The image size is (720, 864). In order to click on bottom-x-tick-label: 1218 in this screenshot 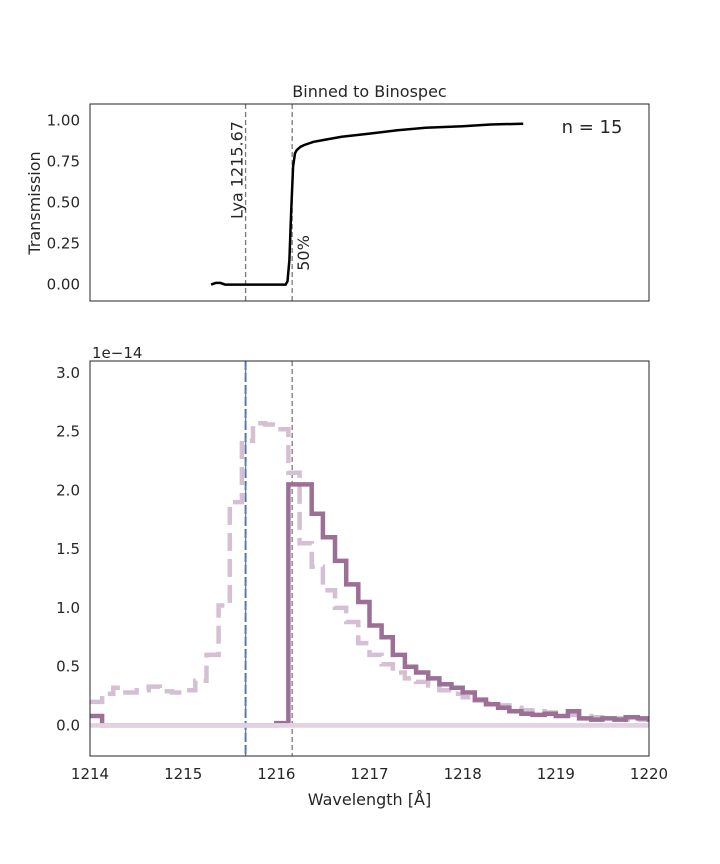, I will do `click(463, 774)`.